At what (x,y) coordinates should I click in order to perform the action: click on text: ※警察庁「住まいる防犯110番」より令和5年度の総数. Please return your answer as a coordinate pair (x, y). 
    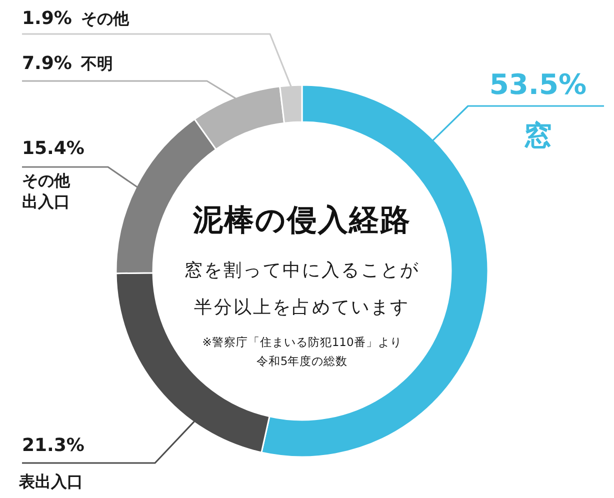
    Looking at the image, I should click on (302, 351).